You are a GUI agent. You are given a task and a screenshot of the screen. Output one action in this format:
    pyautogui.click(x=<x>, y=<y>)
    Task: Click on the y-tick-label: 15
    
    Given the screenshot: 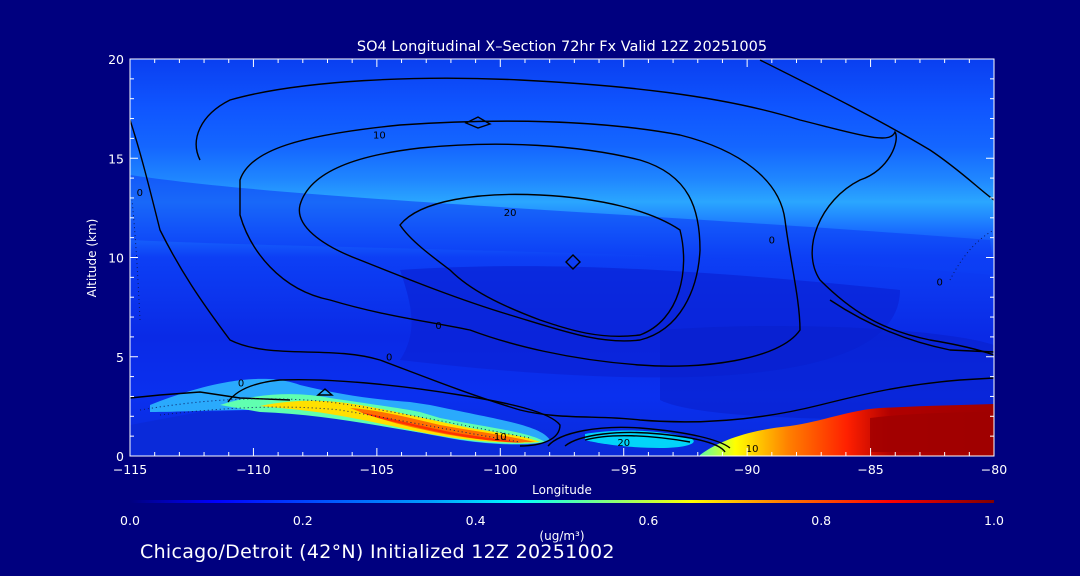 What is the action you would take?
    pyautogui.click(x=116, y=158)
    